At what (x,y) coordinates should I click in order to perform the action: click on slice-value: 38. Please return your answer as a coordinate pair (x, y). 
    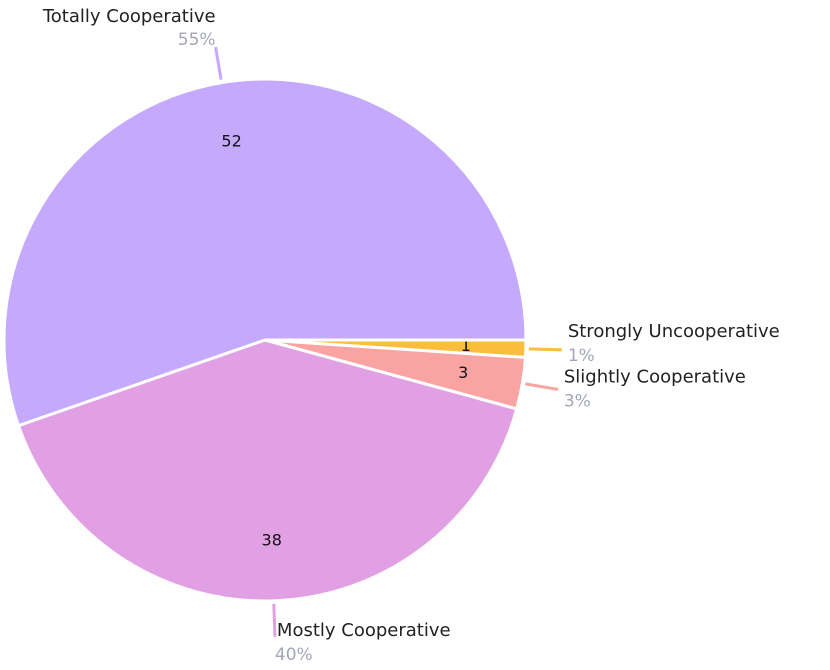
    Looking at the image, I should click on (272, 539).